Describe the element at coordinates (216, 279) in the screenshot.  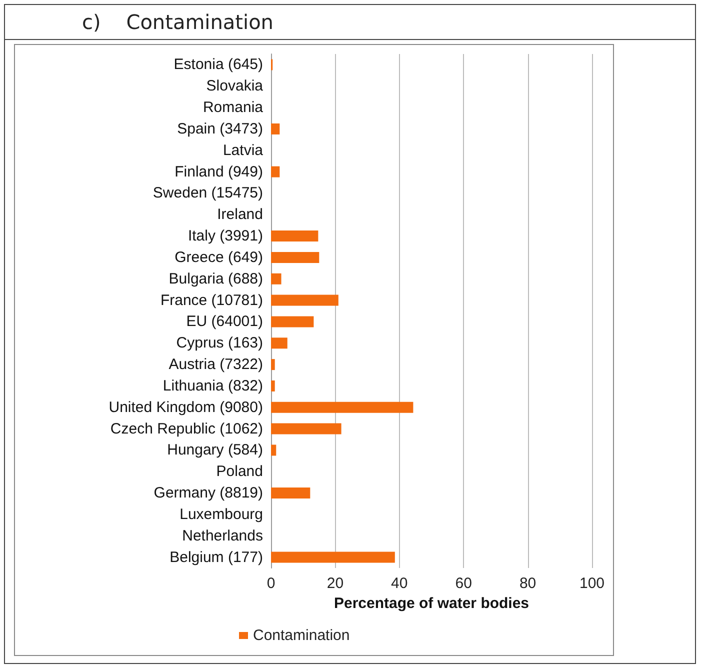
I see `y-tick-label: Bulgaria (688)` at that location.